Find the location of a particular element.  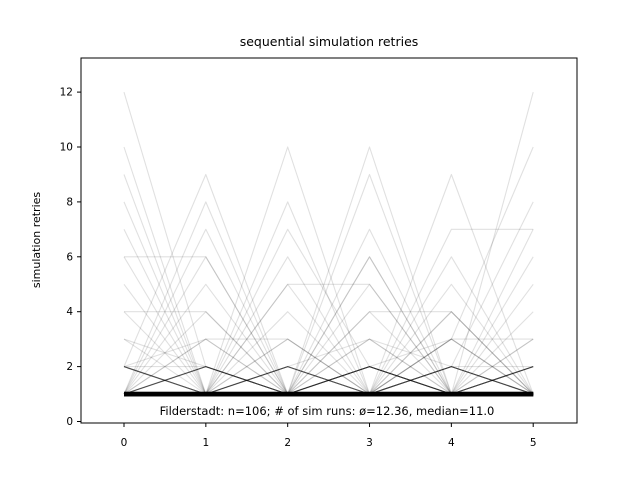

y-tick-label: 8 is located at coordinates (69, 202).